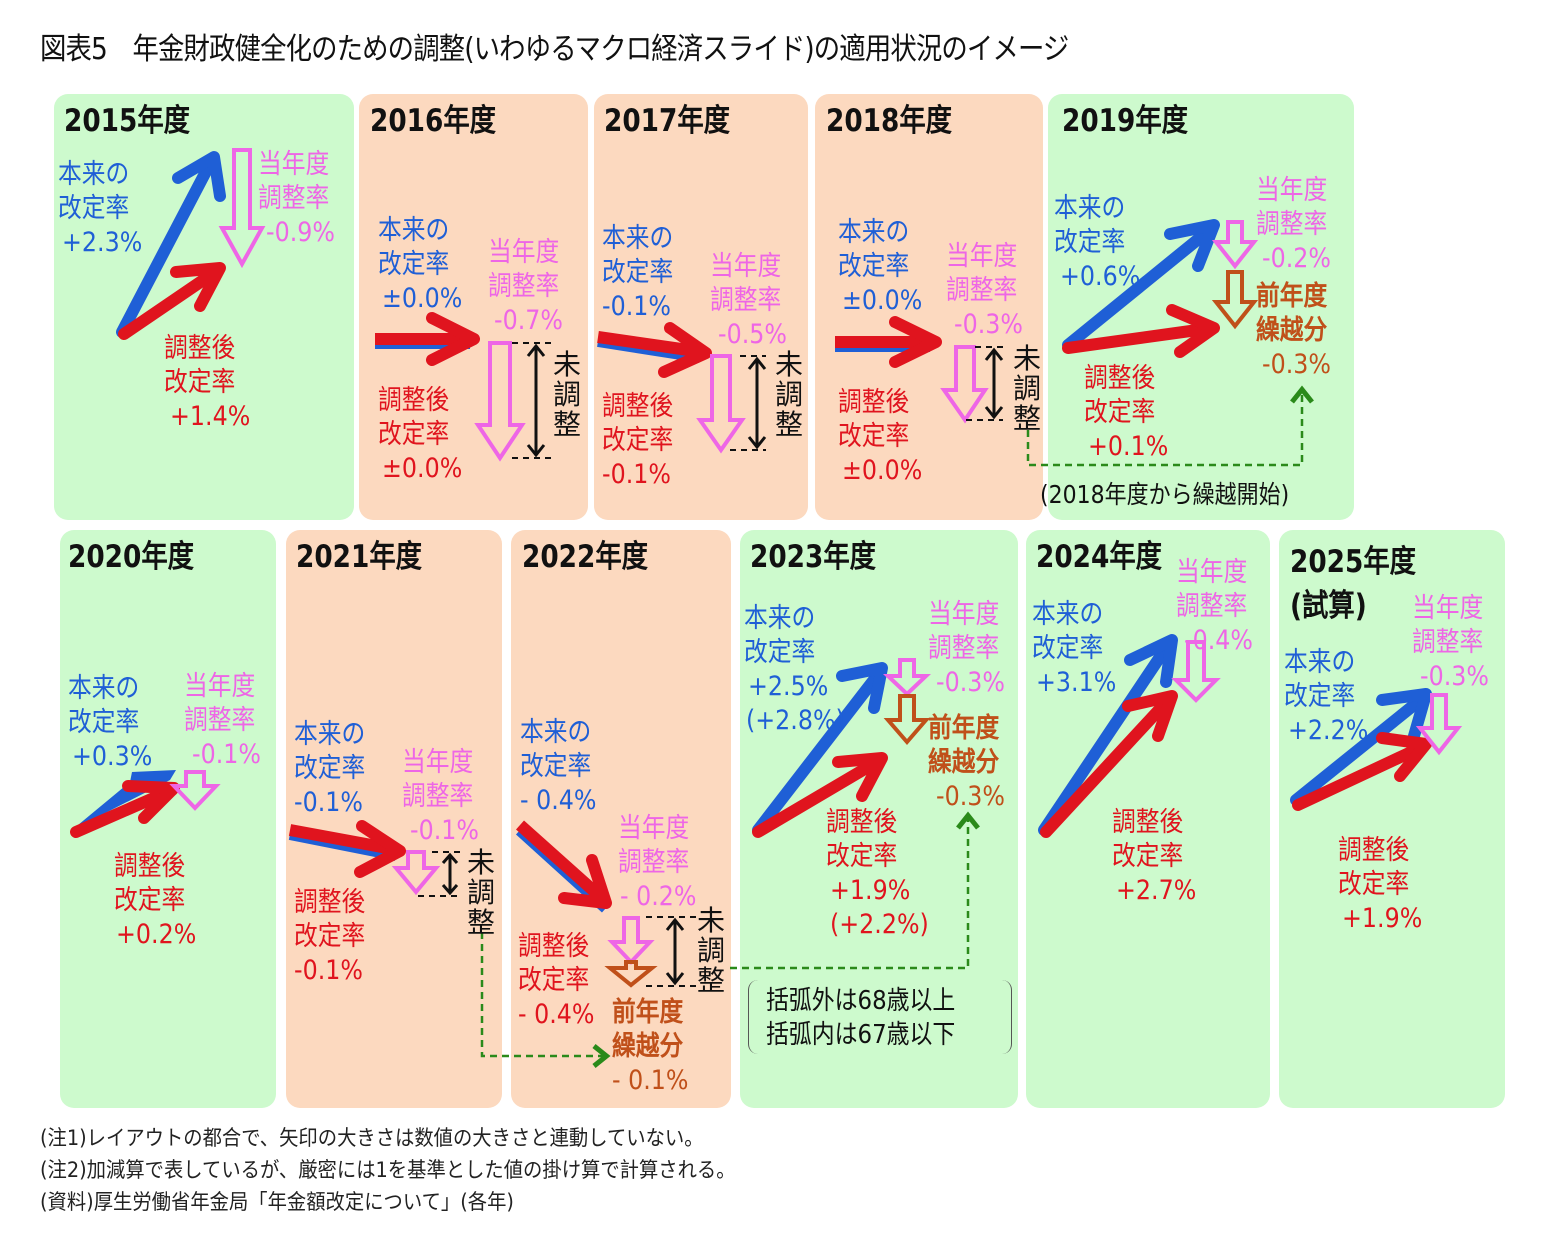 Image resolution: width=1562 pixels, height=1240 pixels. Describe the element at coordinates (861, 1018) in the screenshot. I see `age-bracket-note: 括弧外は68歳以上 括弧内は67歳以下` at that location.